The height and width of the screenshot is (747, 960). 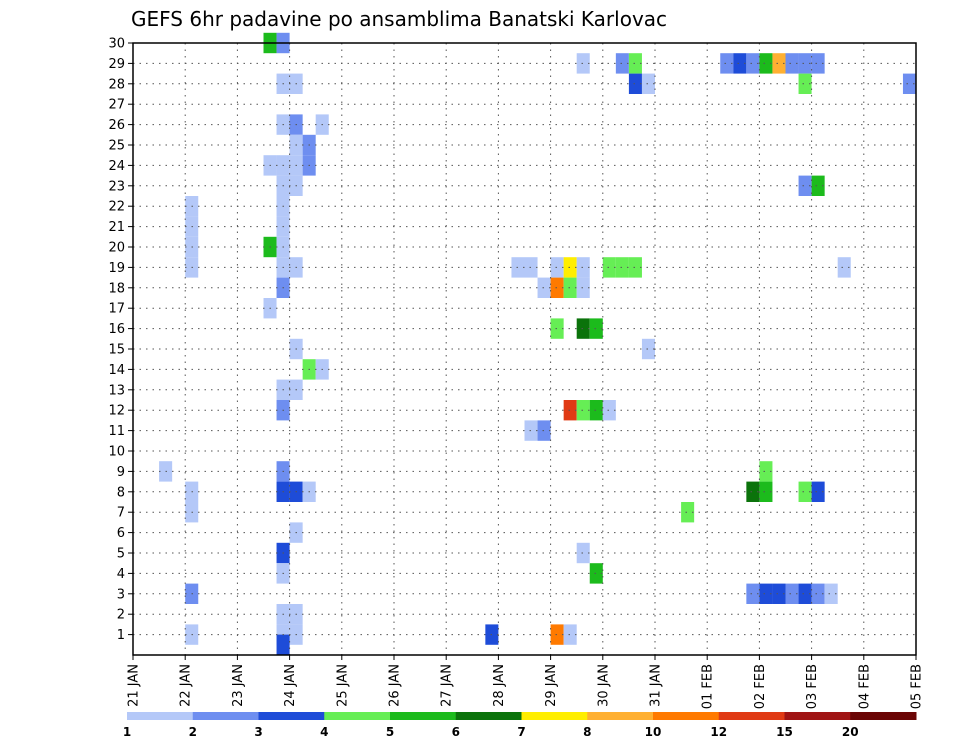 I want to click on colorbar-label: 12, so click(x=718, y=732).